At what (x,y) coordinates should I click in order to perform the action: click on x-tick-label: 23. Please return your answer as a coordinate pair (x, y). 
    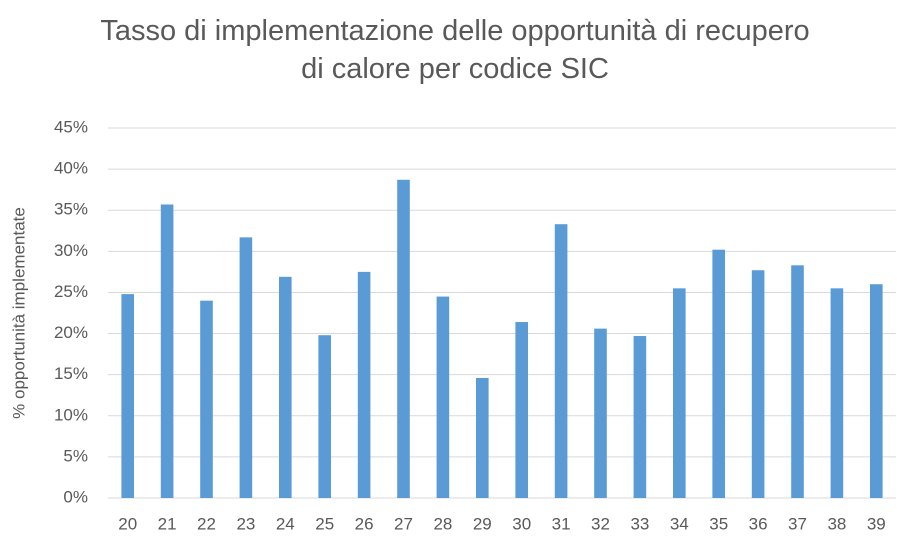
    Looking at the image, I should click on (245, 523).